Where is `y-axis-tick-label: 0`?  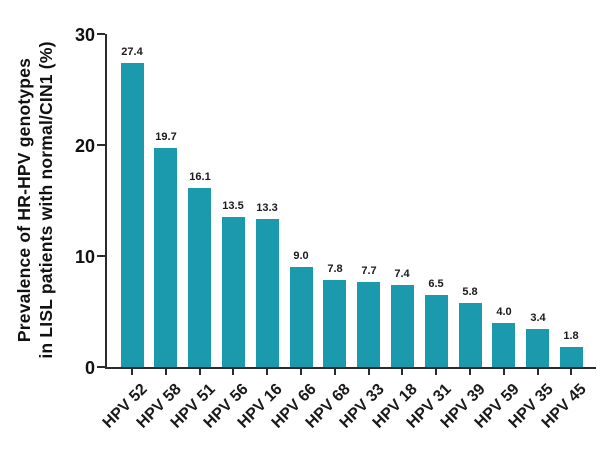 y-axis-tick-label: 0 is located at coordinates (89, 368).